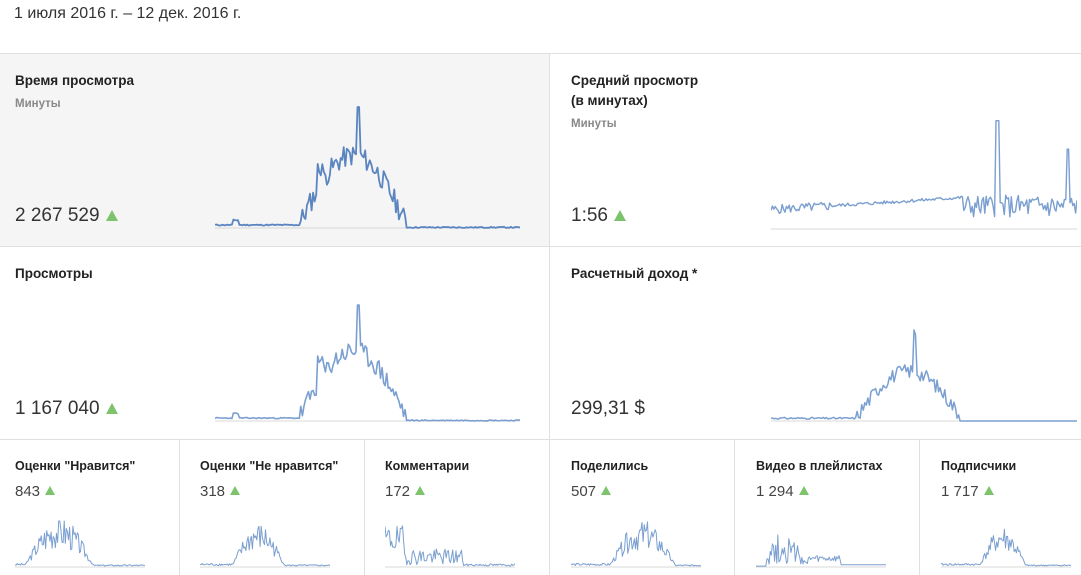 This screenshot has height=575, width=1081. I want to click on metric-title: Расчетный доход *, so click(634, 273).